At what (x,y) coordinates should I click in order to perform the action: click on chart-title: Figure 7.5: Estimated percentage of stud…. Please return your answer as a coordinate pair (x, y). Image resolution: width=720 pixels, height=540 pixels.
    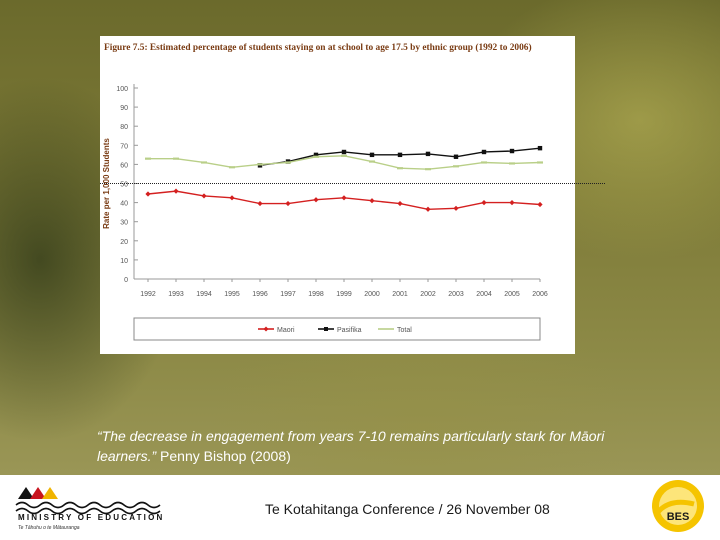
    Looking at the image, I should click on (318, 47).